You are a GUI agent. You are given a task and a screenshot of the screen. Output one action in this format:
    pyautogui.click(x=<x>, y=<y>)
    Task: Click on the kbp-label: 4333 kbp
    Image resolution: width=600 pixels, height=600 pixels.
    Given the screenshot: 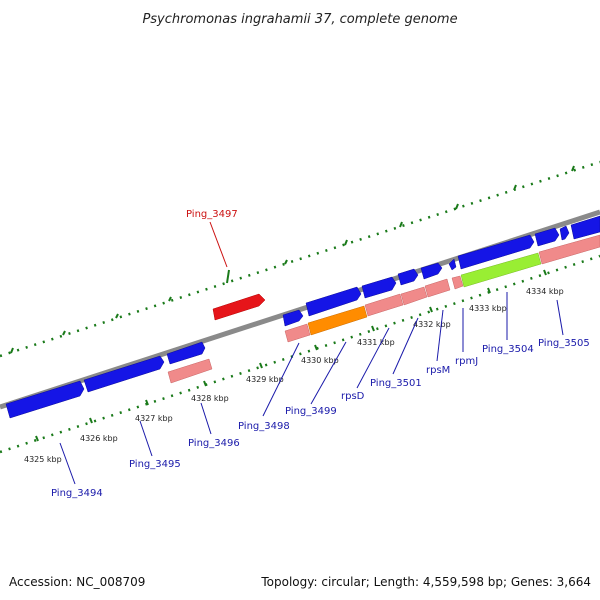 What is the action you would take?
    pyautogui.click(x=488, y=308)
    